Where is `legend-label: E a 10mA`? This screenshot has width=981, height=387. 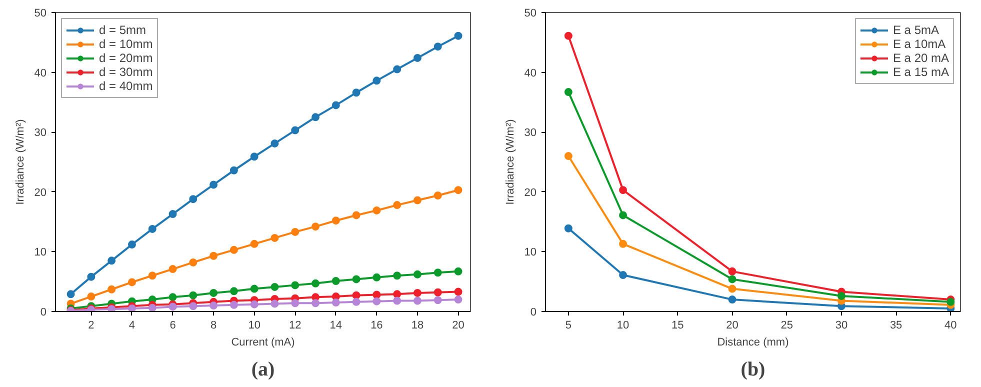 legend-label: E a 10mA is located at coordinates (919, 44).